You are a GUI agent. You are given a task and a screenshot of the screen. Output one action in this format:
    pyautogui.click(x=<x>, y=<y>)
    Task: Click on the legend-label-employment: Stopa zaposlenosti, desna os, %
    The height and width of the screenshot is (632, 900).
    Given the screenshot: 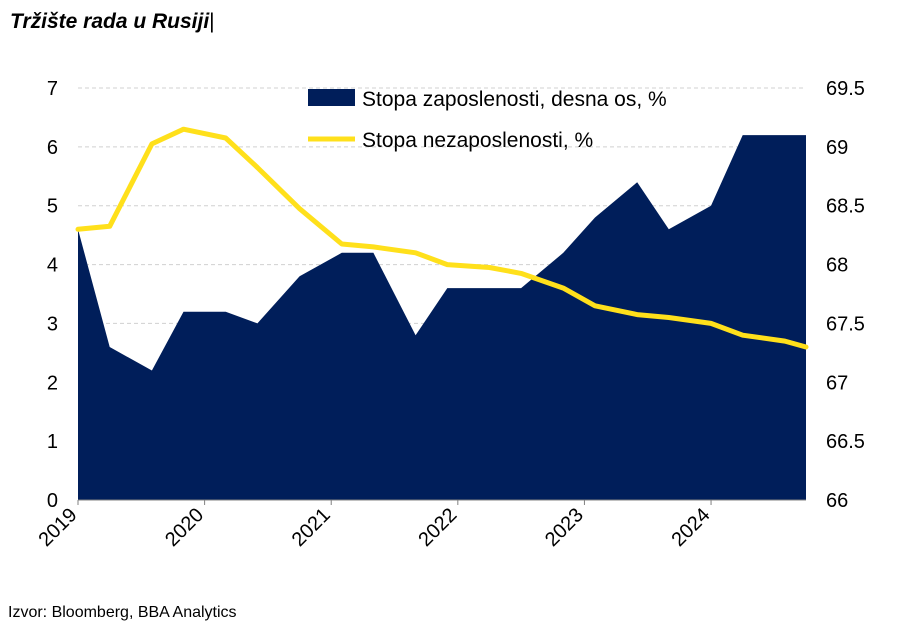 What is the action you would take?
    pyautogui.click(x=514, y=99)
    